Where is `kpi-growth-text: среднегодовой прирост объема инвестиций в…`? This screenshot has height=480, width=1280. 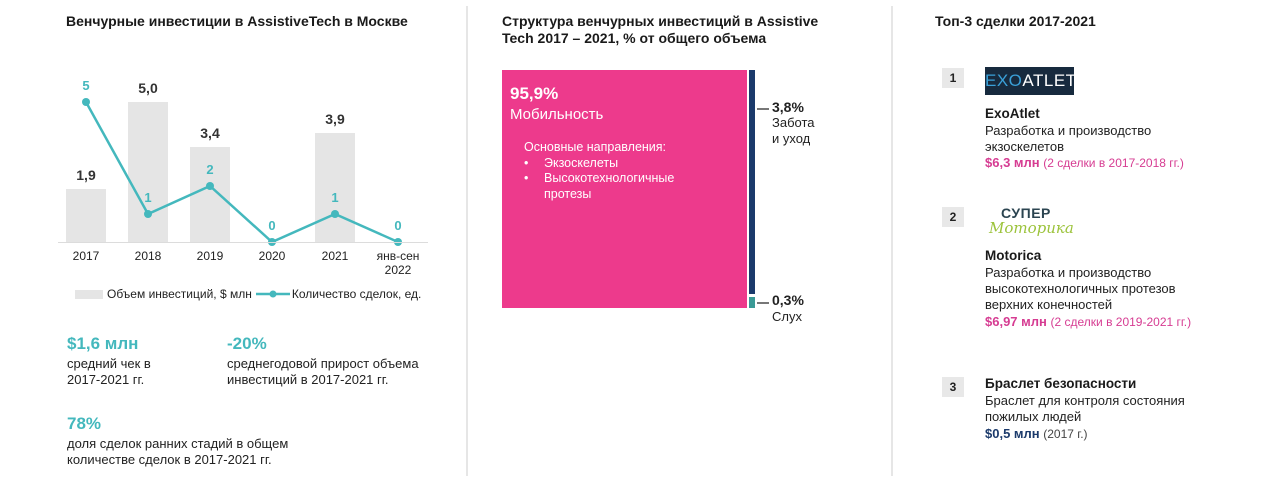 kpi-growth-text: среднегодовой прирост объема инвестиций в… is located at coordinates (323, 371).